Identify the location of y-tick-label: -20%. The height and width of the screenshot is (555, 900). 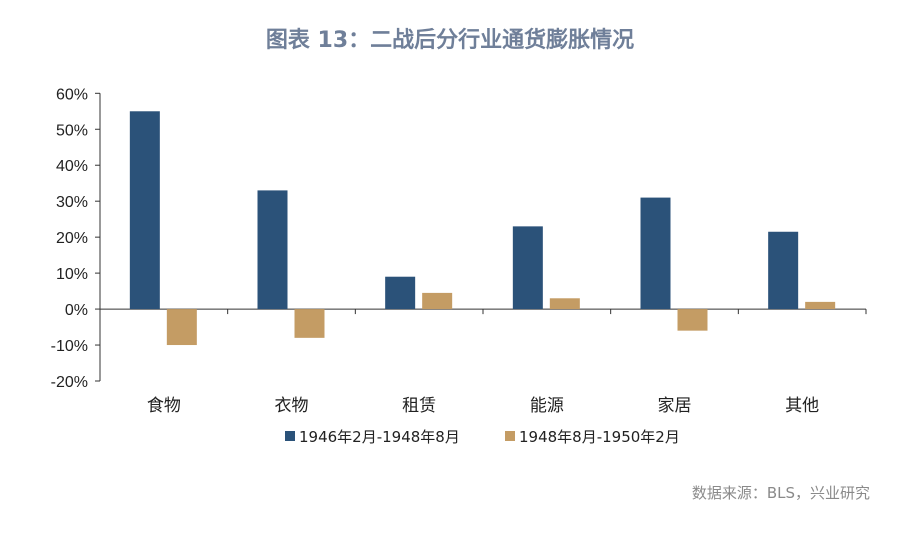
(69, 382).